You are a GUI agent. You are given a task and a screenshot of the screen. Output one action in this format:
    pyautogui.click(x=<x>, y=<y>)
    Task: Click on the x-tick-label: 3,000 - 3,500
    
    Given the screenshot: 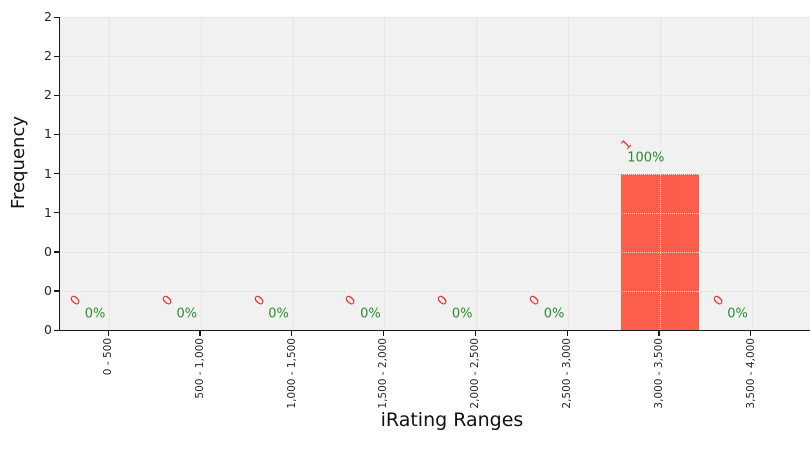 What is the action you would take?
    pyautogui.click(x=658, y=373)
    